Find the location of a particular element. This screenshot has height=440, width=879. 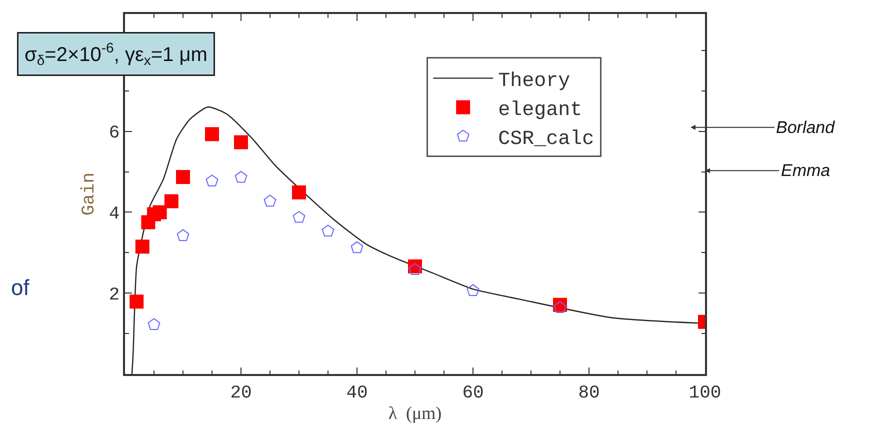

x-tick-label: 40 is located at coordinates (357, 393).